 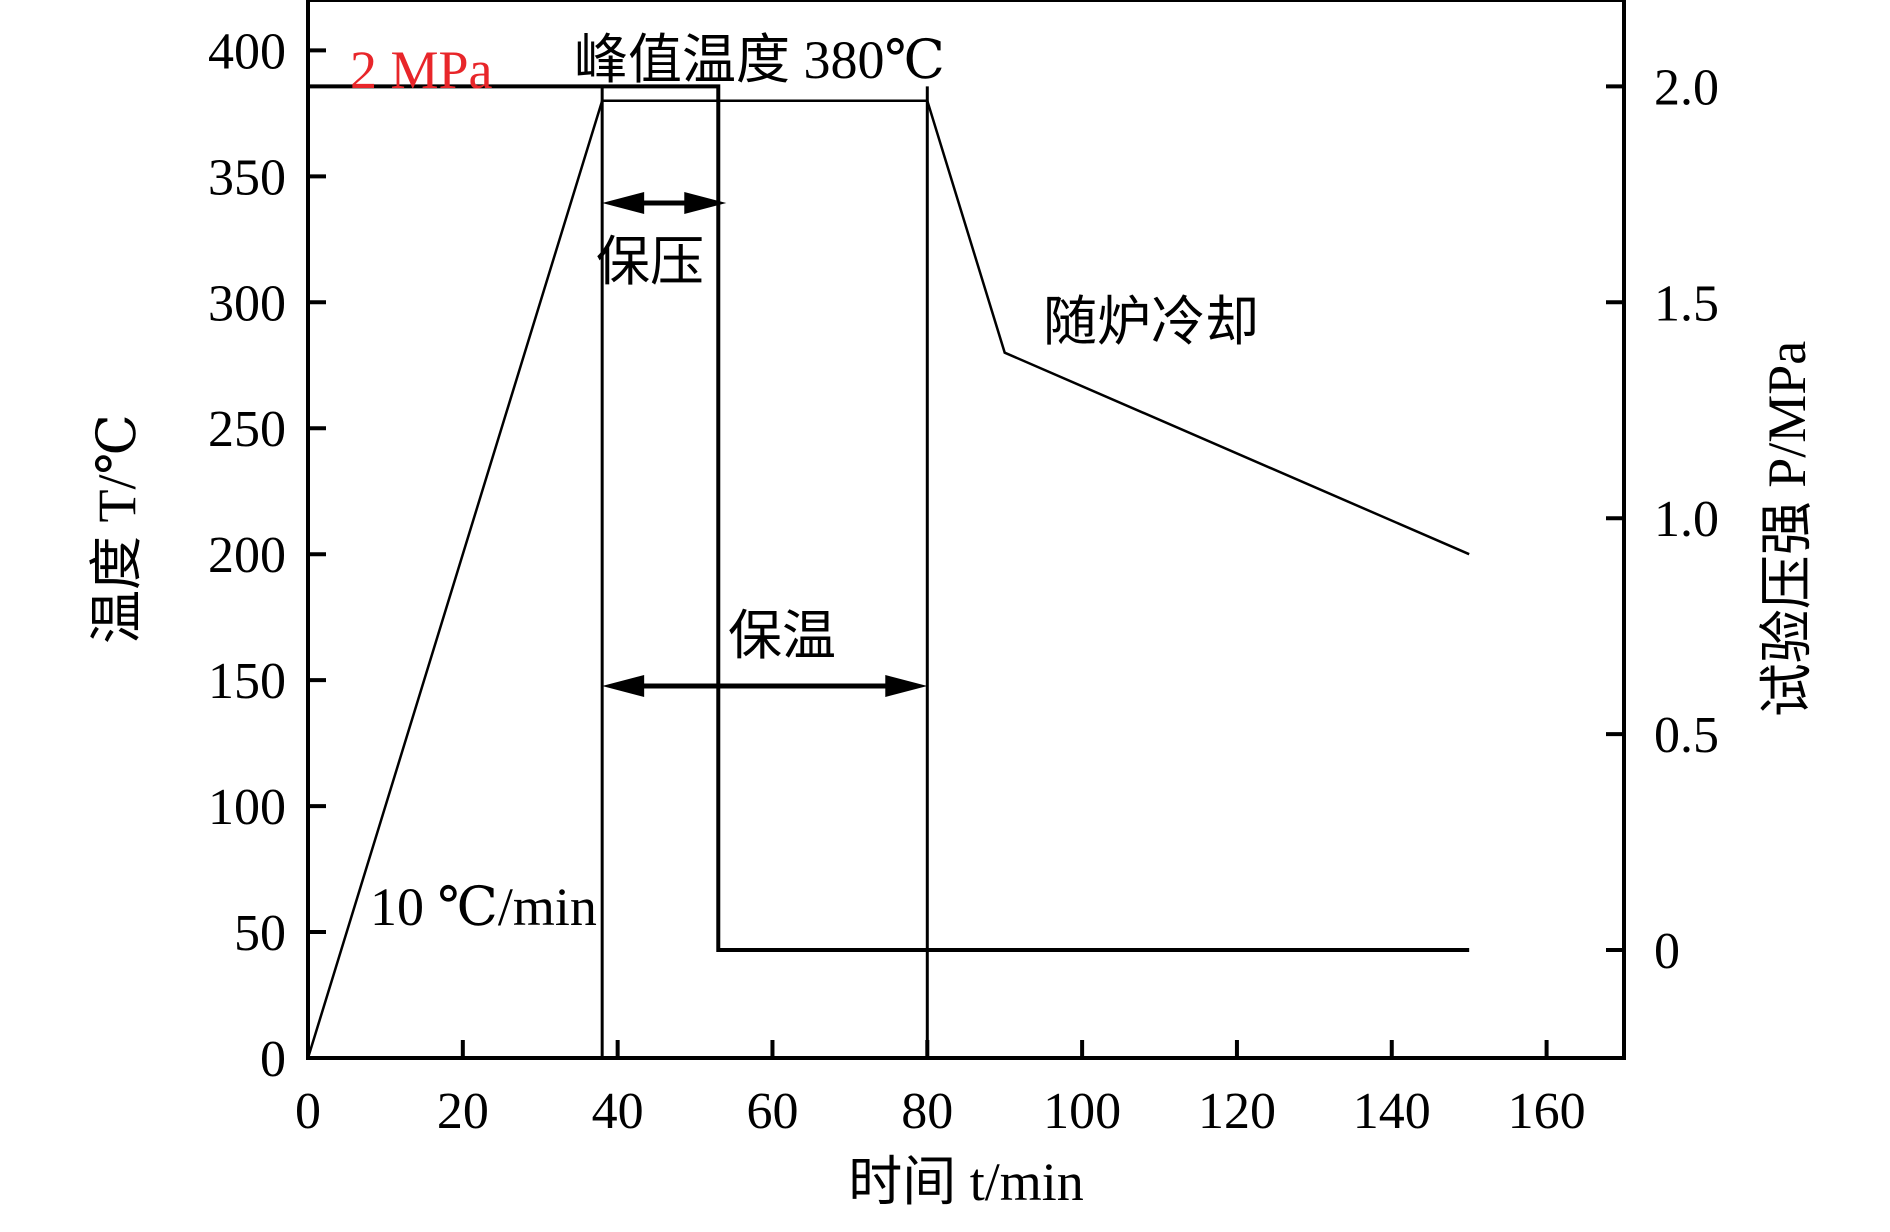 I want to click on peak-temp-label: 峰值温度 380℃, so click(x=759, y=60).